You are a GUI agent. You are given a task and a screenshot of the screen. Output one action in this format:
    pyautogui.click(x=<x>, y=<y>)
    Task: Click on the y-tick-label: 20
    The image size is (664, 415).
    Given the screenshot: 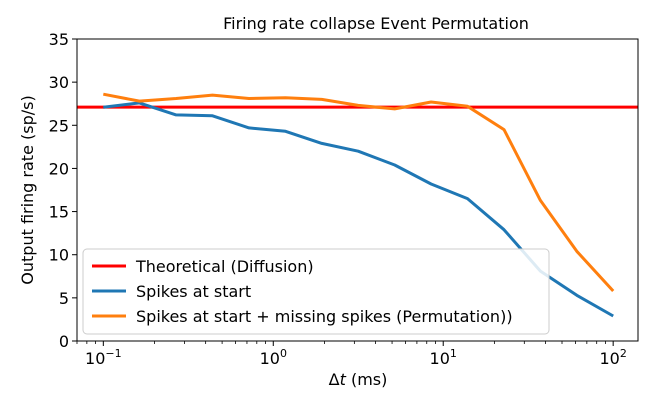 What is the action you would take?
    pyautogui.click(x=59, y=168)
    